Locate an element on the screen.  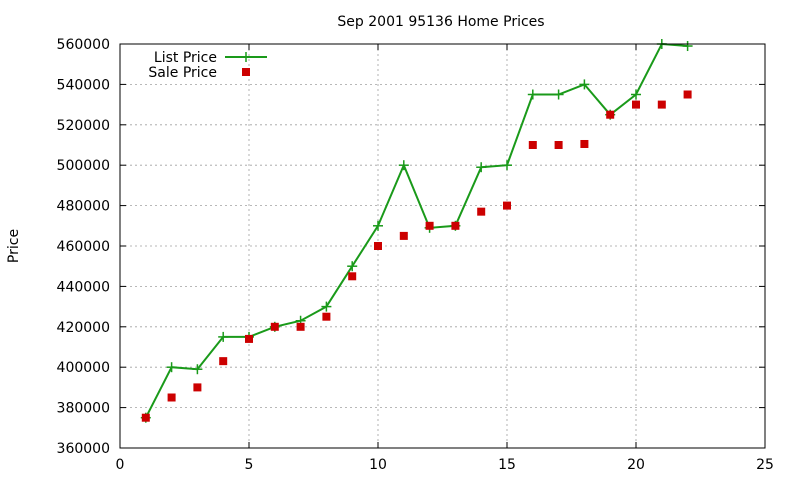
y-axis-label: Price is located at coordinates (14, 246).